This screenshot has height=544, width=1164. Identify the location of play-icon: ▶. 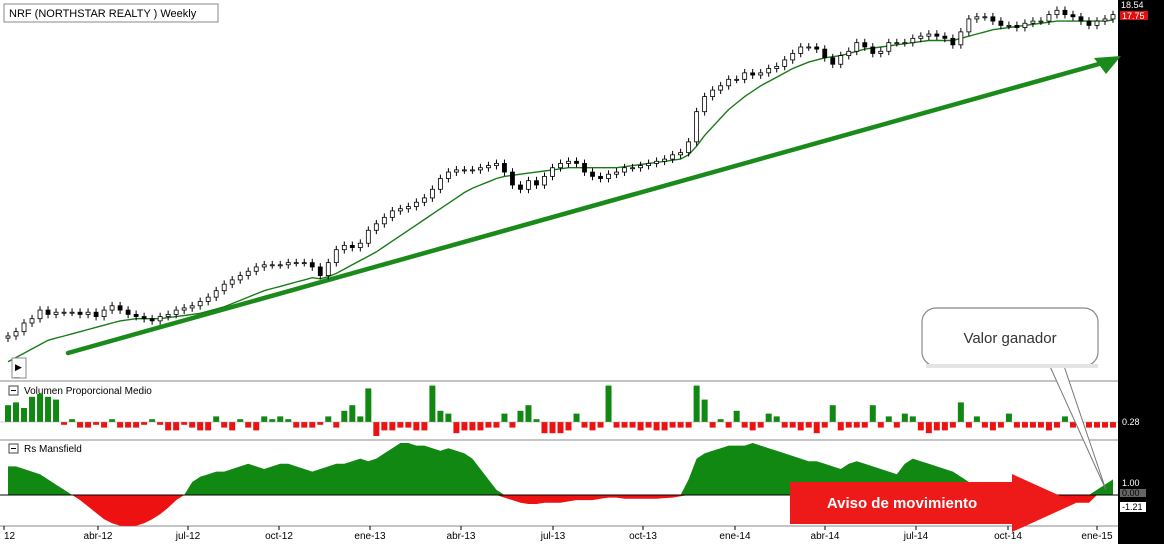
(18, 367).